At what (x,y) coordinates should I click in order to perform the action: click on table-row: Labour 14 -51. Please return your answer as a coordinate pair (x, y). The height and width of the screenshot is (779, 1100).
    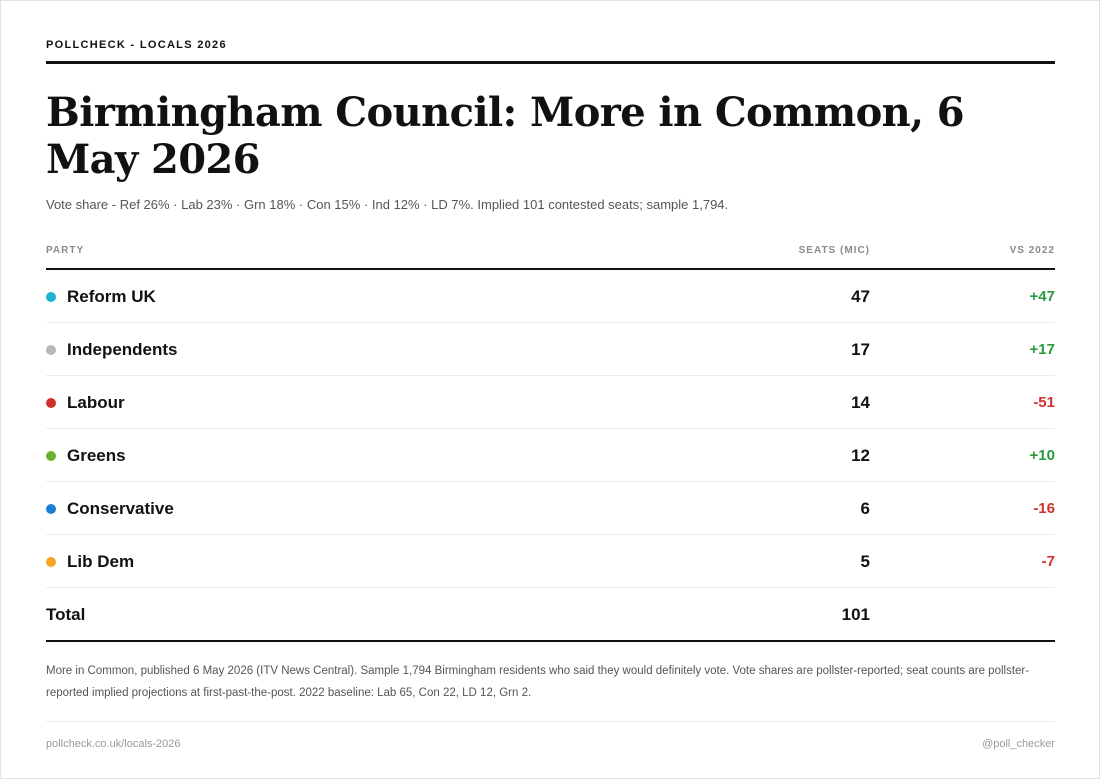
    Looking at the image, I should click on (550, 402).